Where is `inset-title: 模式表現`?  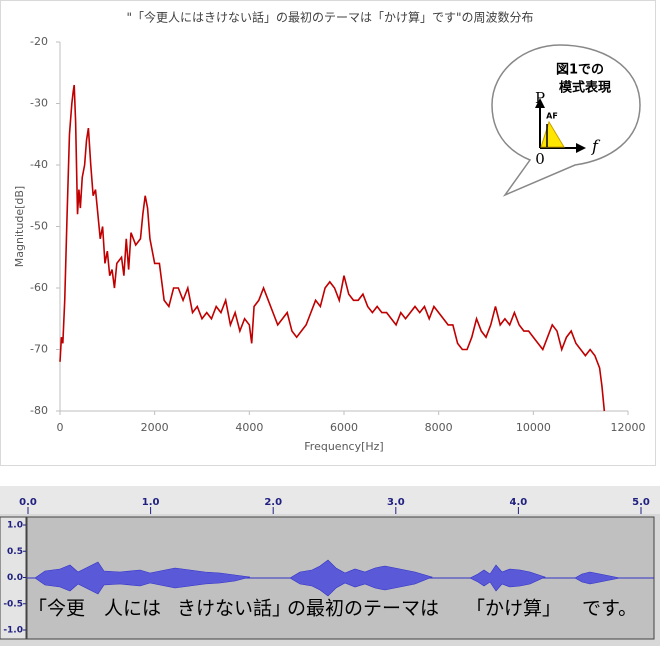
inset-title: 模式表現 is located at coordinates (585, 88).